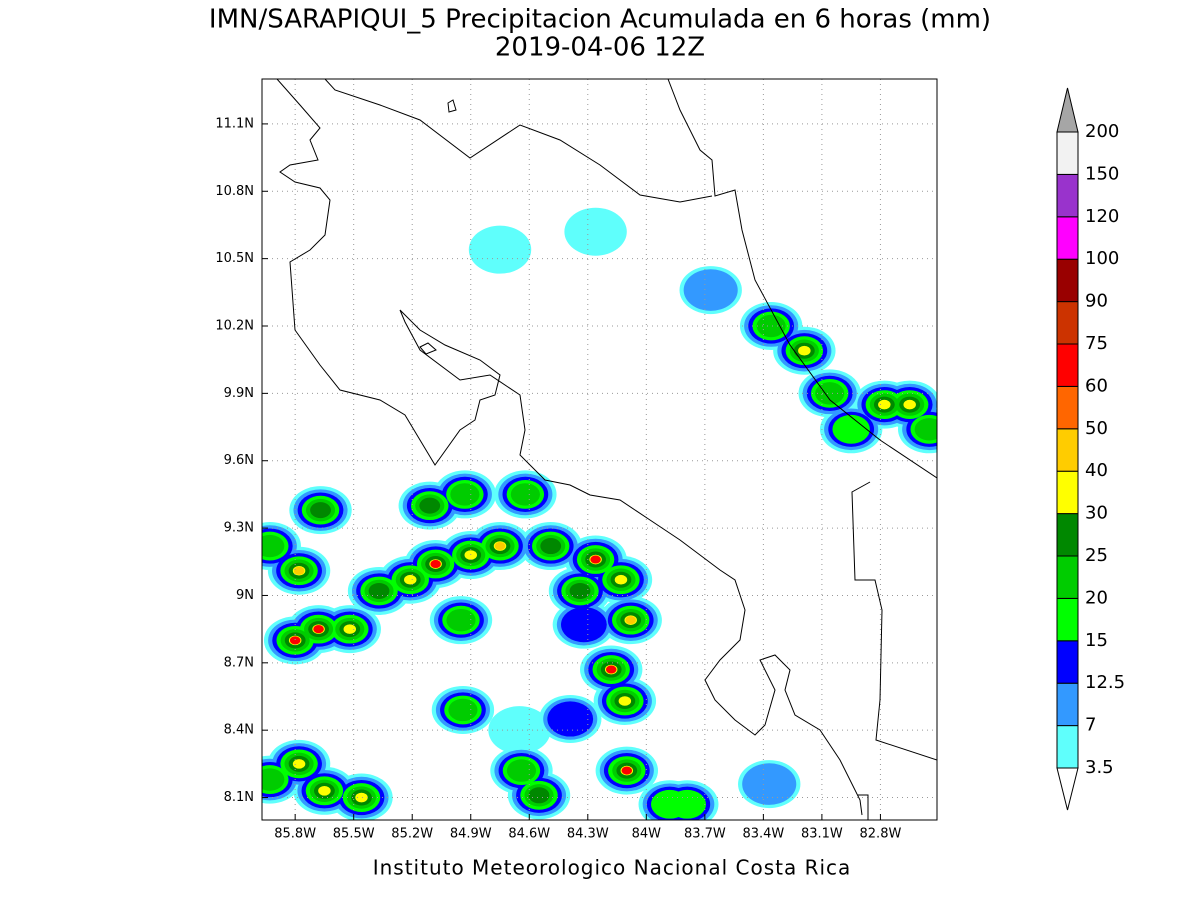  I want to click on x-tick-label: 83.1W, so click(822, 834).